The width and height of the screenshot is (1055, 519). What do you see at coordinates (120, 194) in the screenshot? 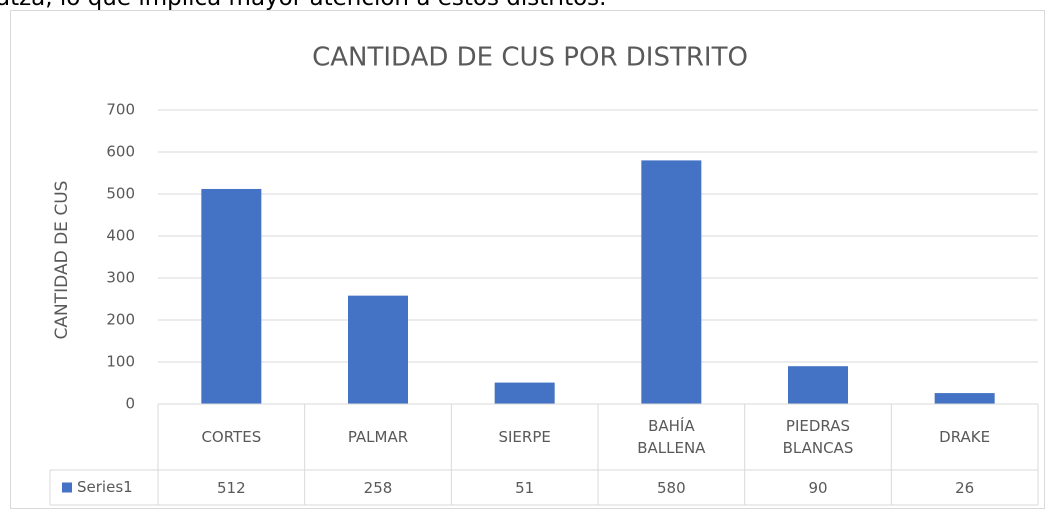
I see `y-tick-label: 500` at bounding box center [120, 194].